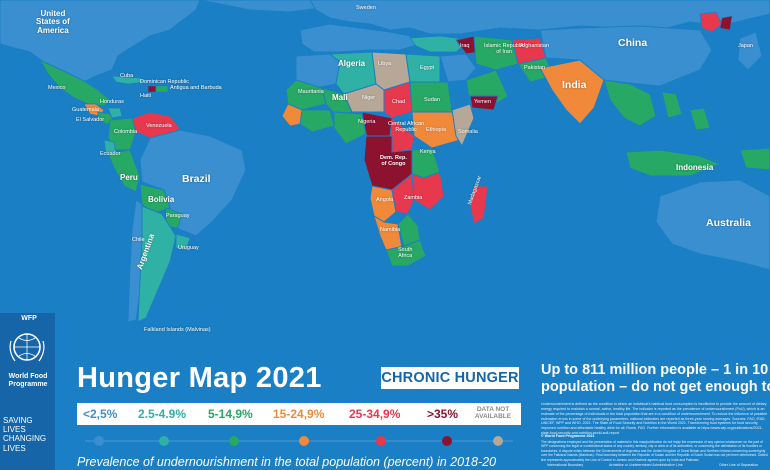 The height and width of the screenshot is (470, 770). What do you see at coordinates (100, 414) in the screenshot?
I see `legend-item-lt-2-5: <2,5%` at bounding box center [100, 414].